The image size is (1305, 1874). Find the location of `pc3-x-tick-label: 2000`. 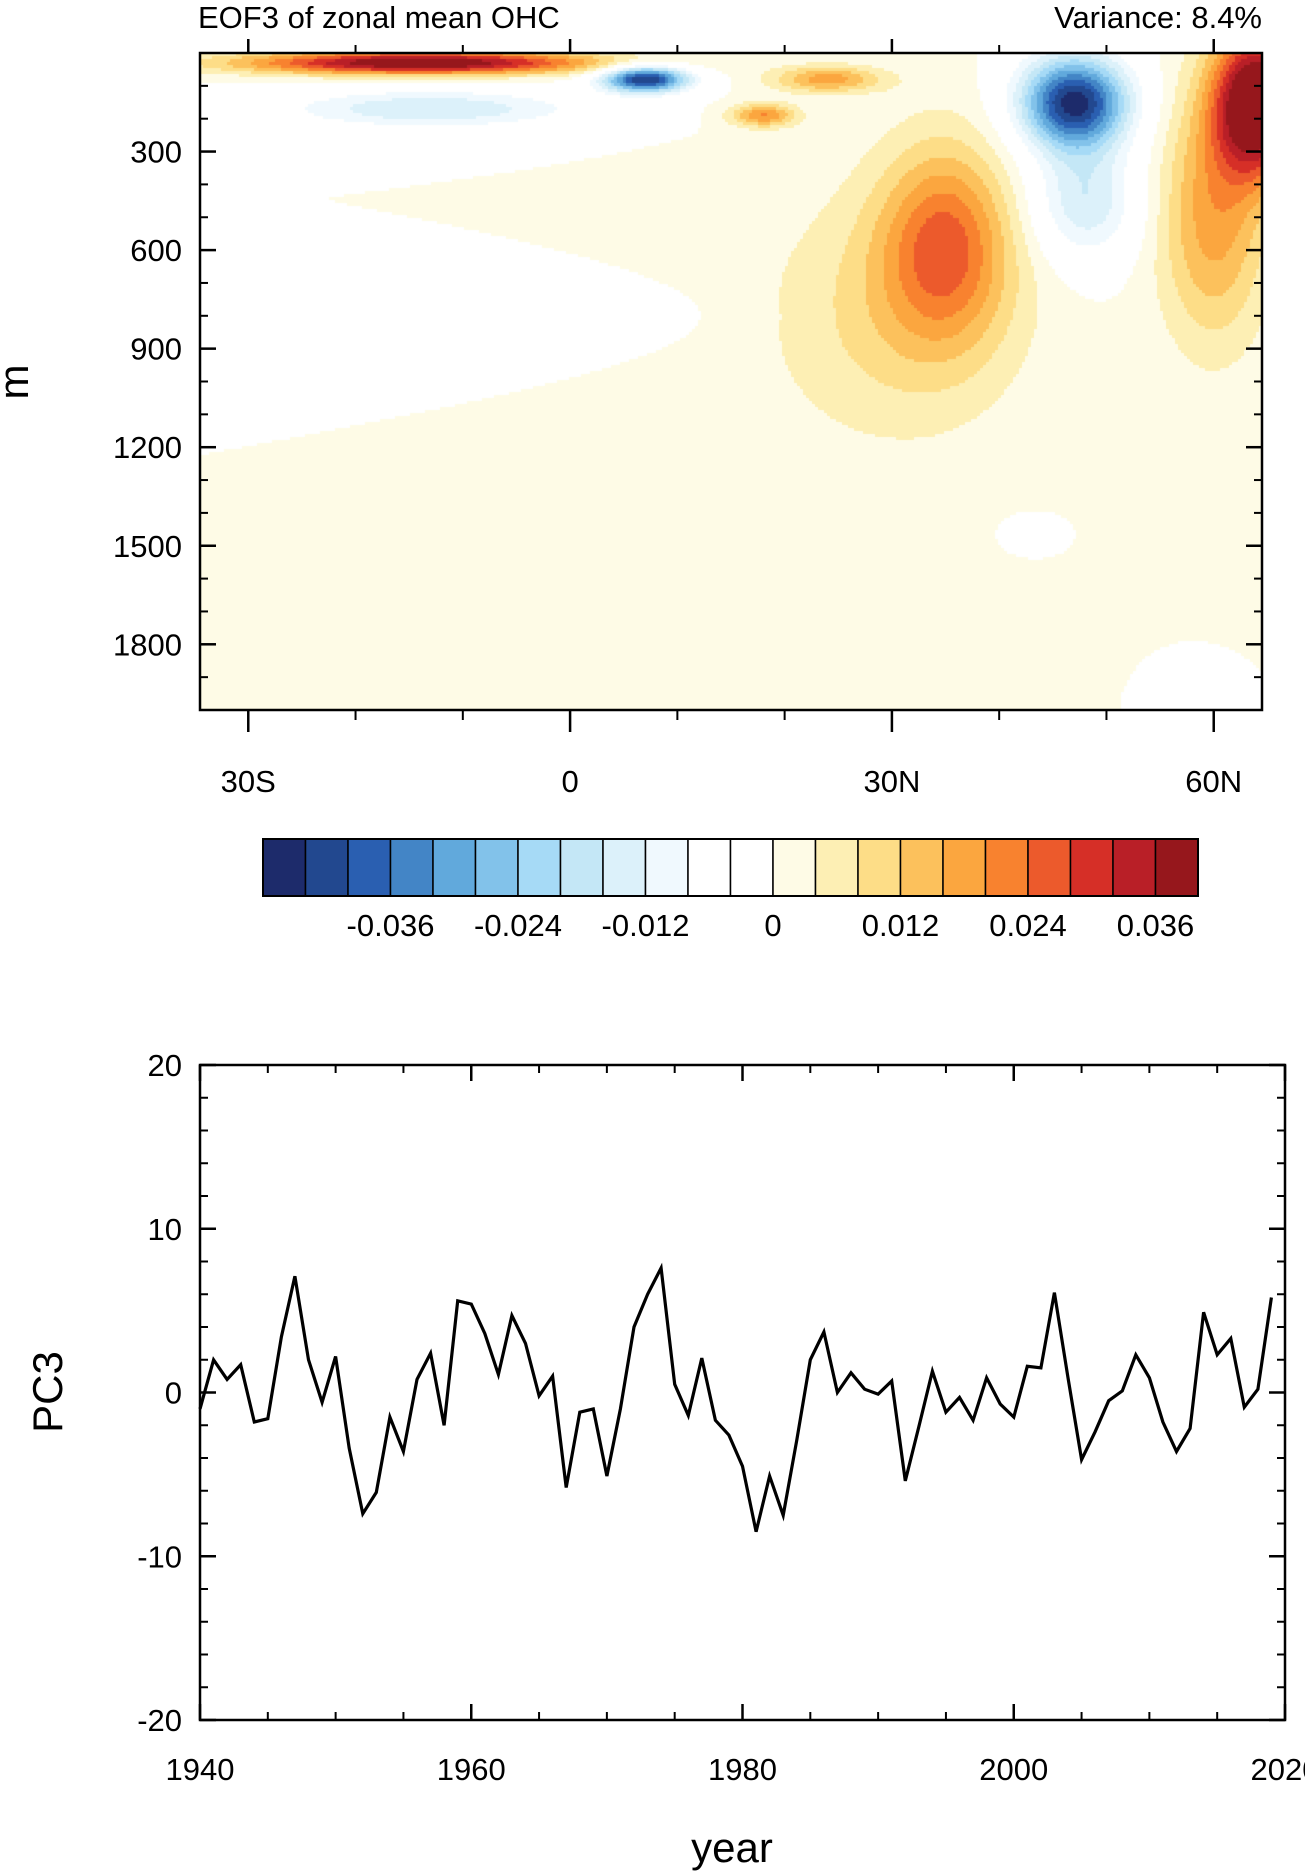

pc3-x-tick-label: 2000 is located at coordinates (1013, 1769).